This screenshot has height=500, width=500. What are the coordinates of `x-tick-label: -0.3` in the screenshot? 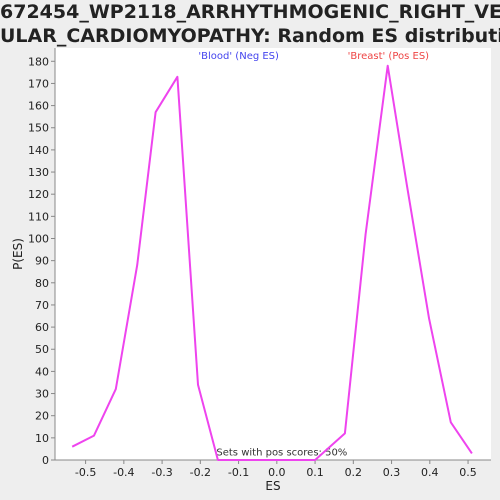 It's located at (161, 472).